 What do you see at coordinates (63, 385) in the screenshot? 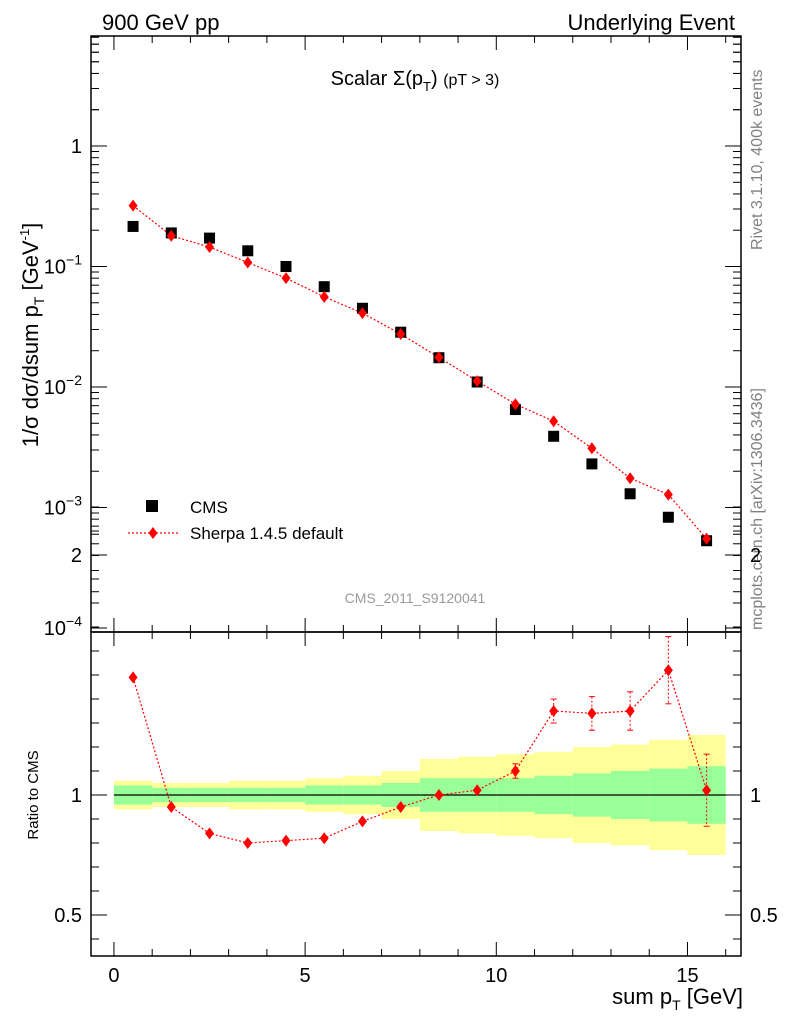
I see `y-tick-label: 10⁻²` at bounding box center [63, 385].